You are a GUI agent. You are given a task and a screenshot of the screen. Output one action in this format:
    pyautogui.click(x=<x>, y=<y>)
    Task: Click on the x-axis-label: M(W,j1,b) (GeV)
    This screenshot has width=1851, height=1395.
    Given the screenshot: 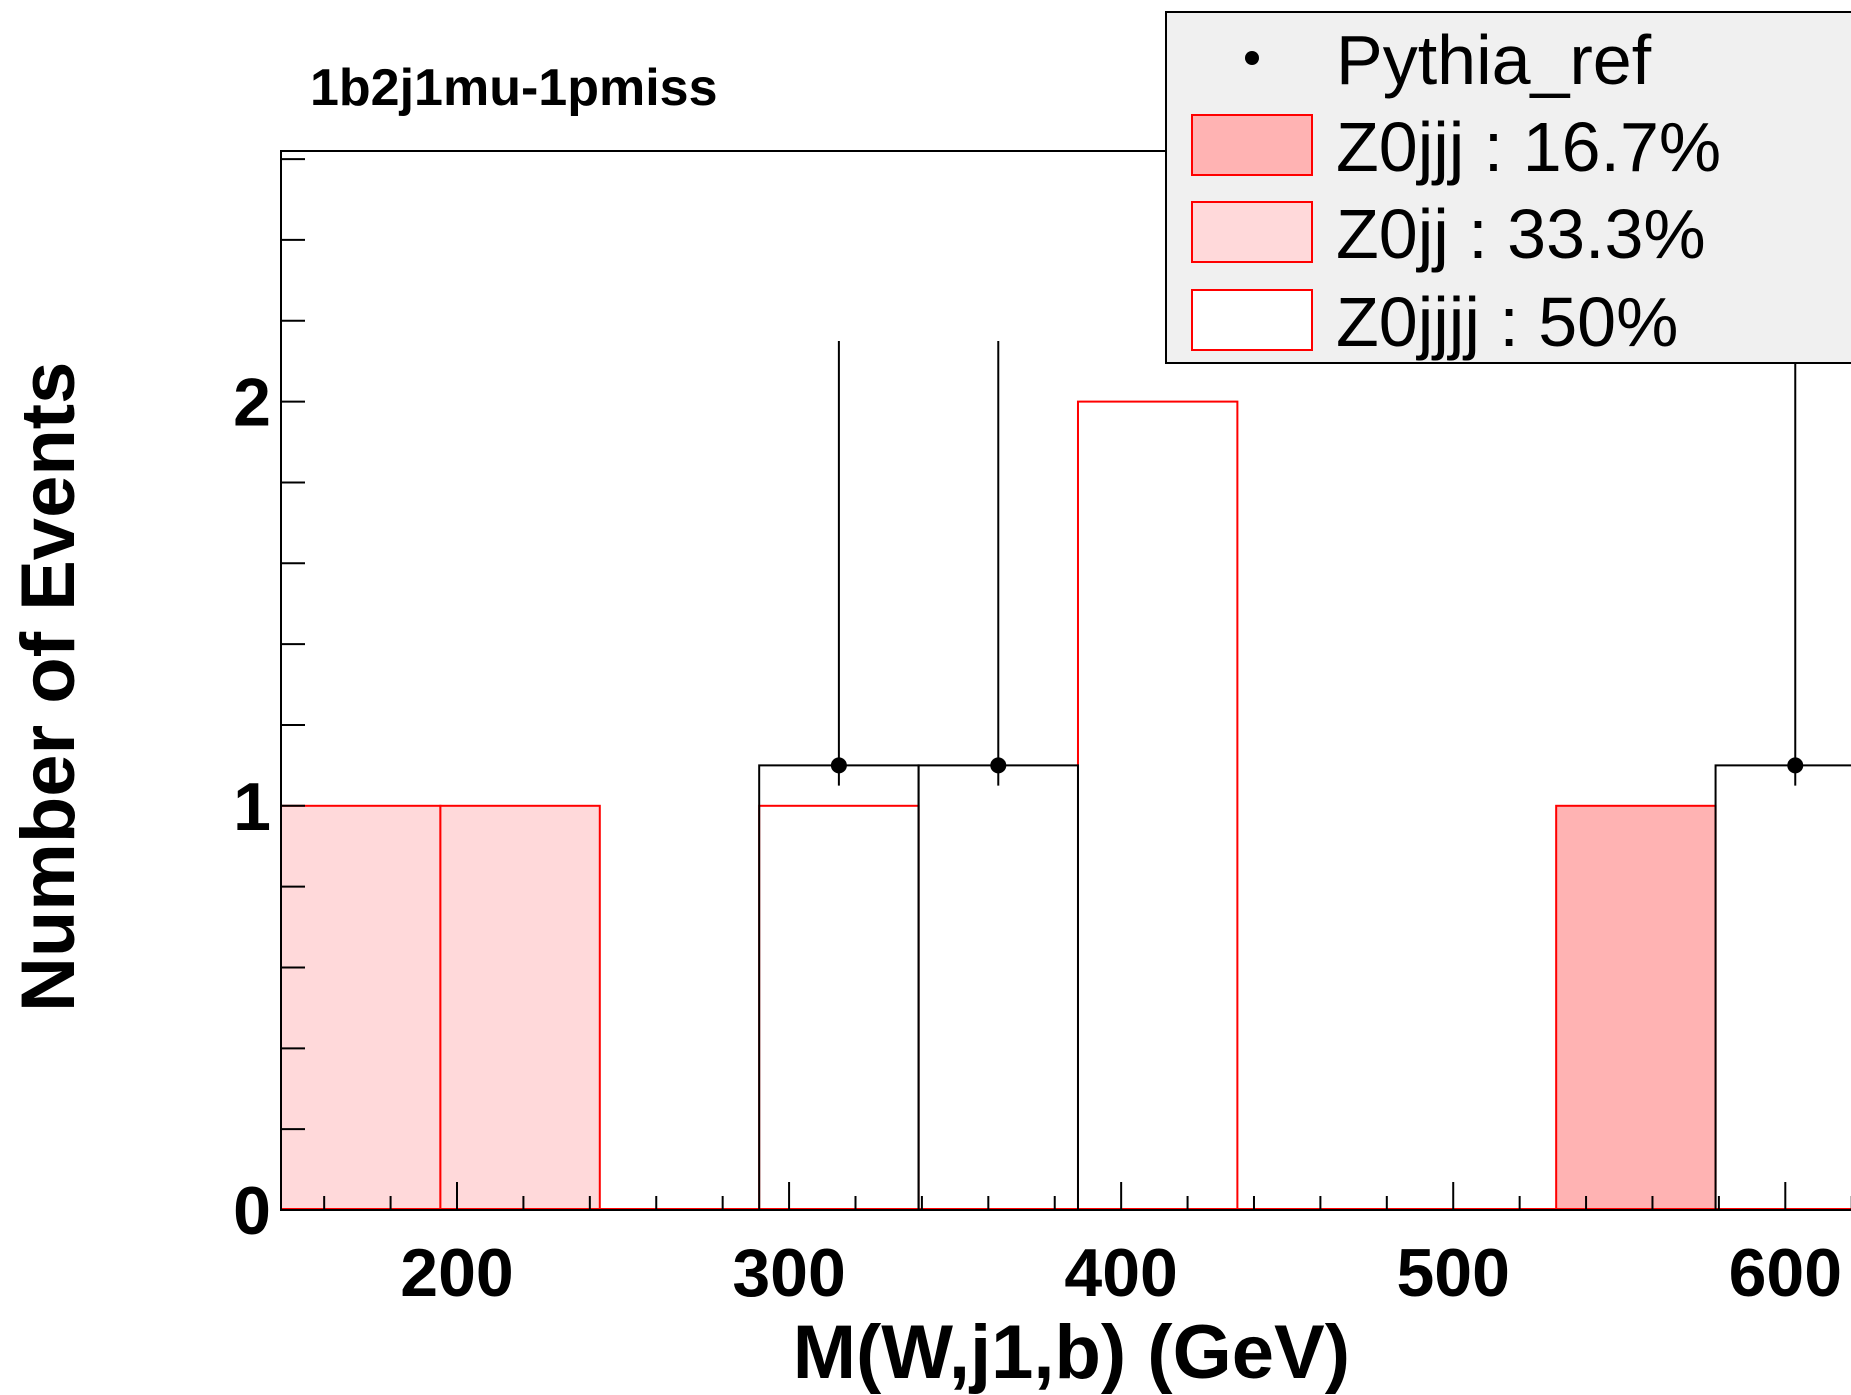 What is the action you would take?
    pyautogui.click(x=1071, y=1352)
    